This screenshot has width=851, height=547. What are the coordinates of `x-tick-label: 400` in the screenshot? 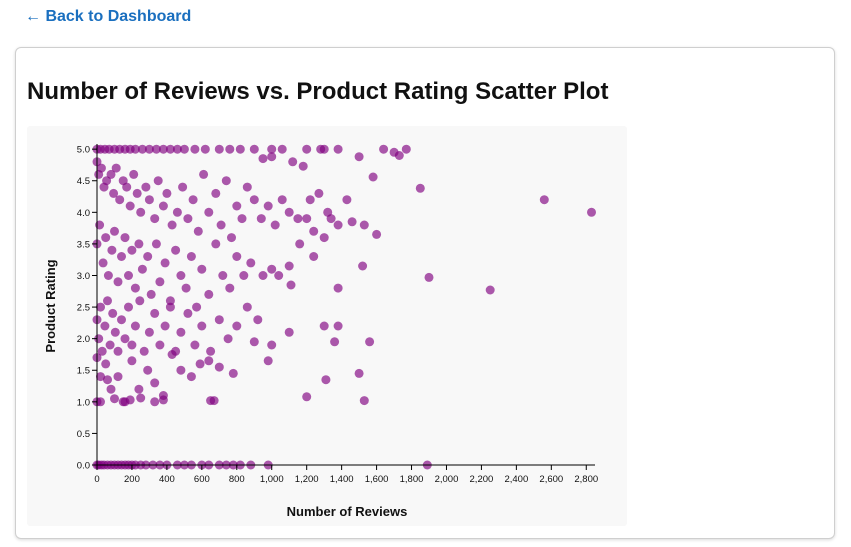 It's located at (167, 479).